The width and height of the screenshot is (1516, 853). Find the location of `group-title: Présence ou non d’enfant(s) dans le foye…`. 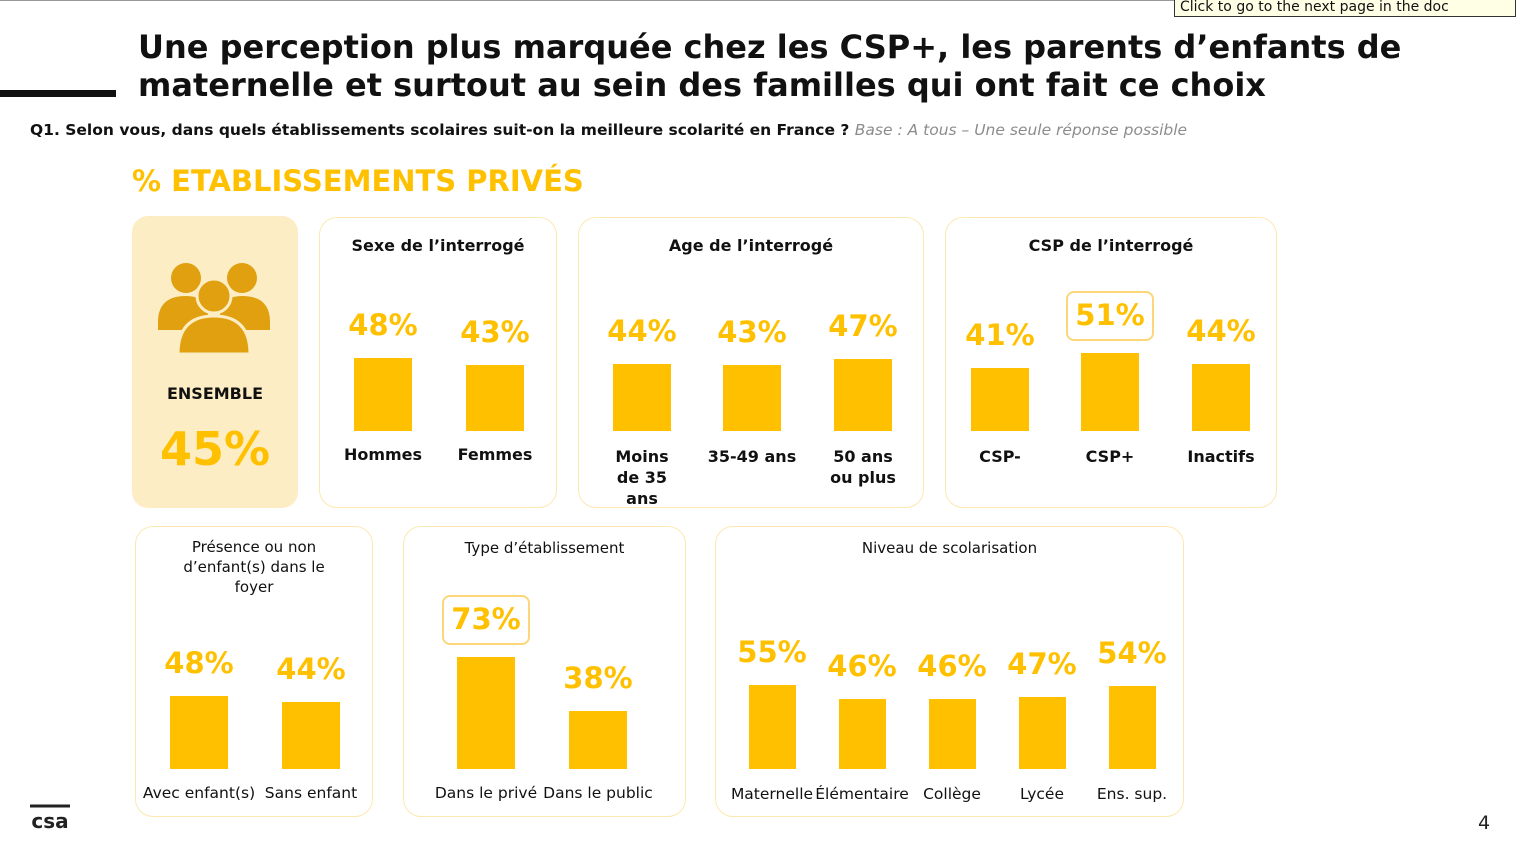

group-title: Présence ou non d’enfant(s) dans le foye… is located at coordinates (254, 567).